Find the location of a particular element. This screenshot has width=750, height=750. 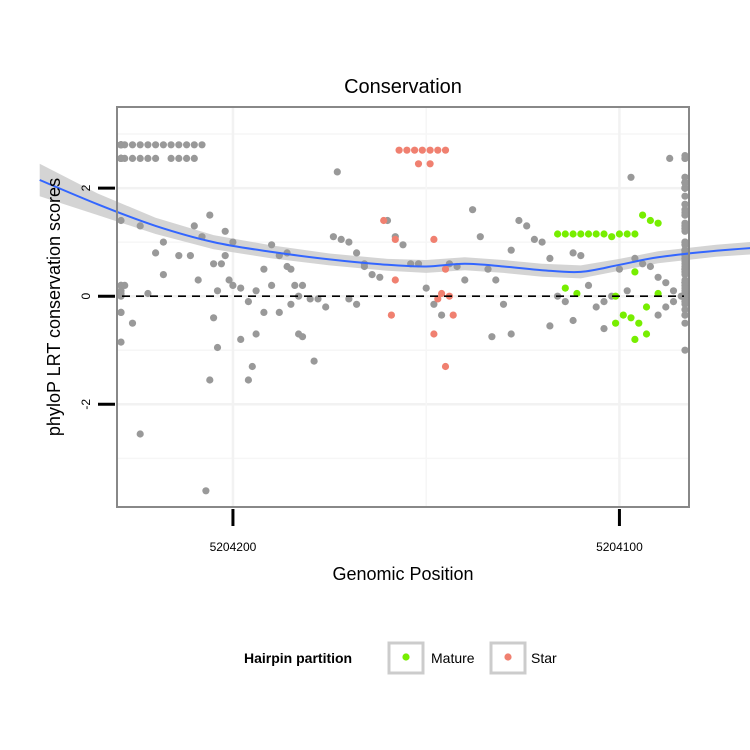

x-tick-label: 5204100 is located at coordinates (619, 547).